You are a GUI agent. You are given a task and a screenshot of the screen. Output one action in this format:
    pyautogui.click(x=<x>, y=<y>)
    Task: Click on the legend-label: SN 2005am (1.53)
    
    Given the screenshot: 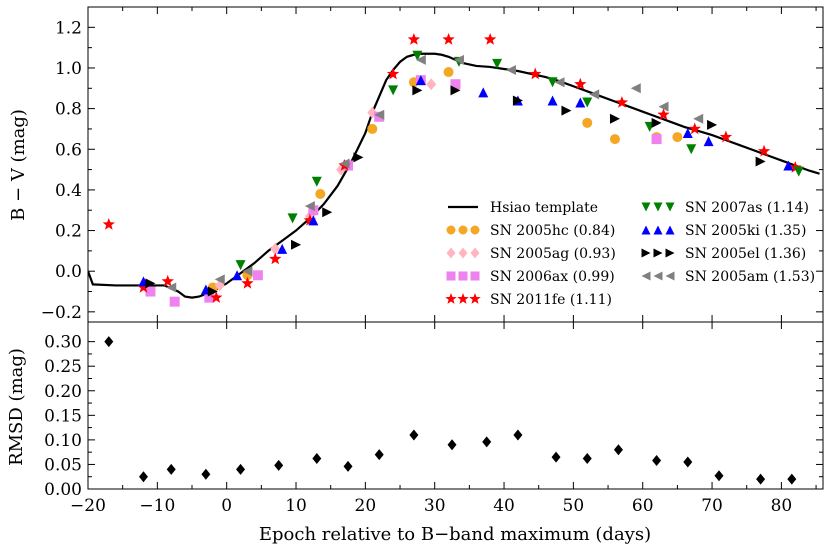 What is the action you would take?
    pyautogui.click(x=750, y=277)
    